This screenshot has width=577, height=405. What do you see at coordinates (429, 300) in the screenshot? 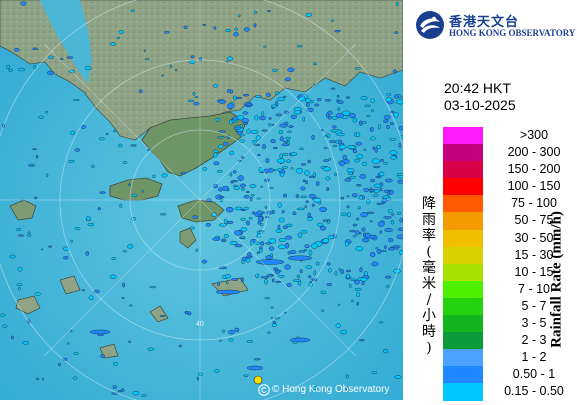
I see `legend-title-cn-char: /` at bounding box center [429, 300].